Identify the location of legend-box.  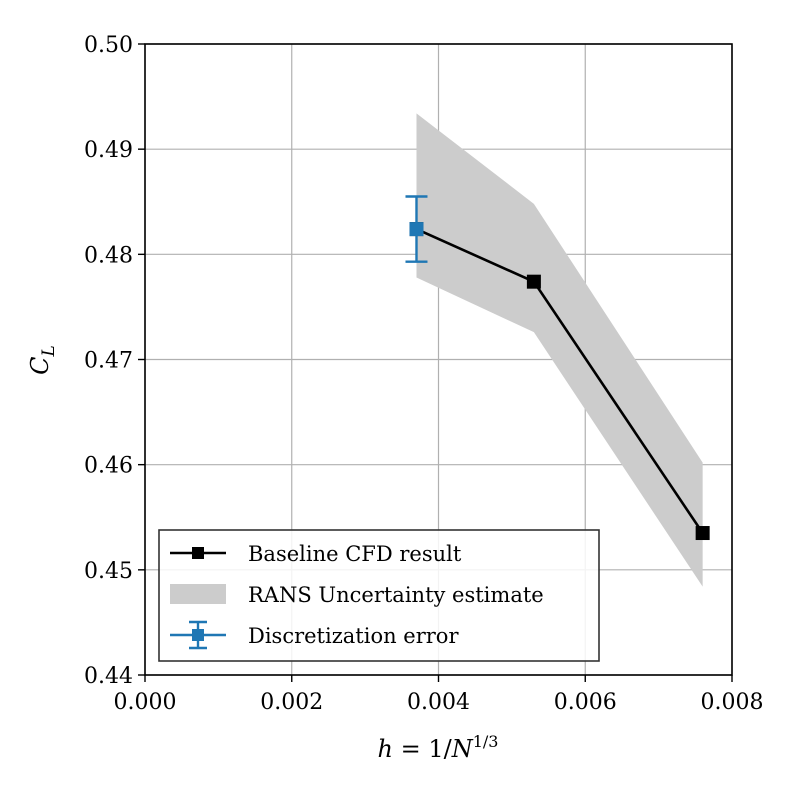
(379, 595).